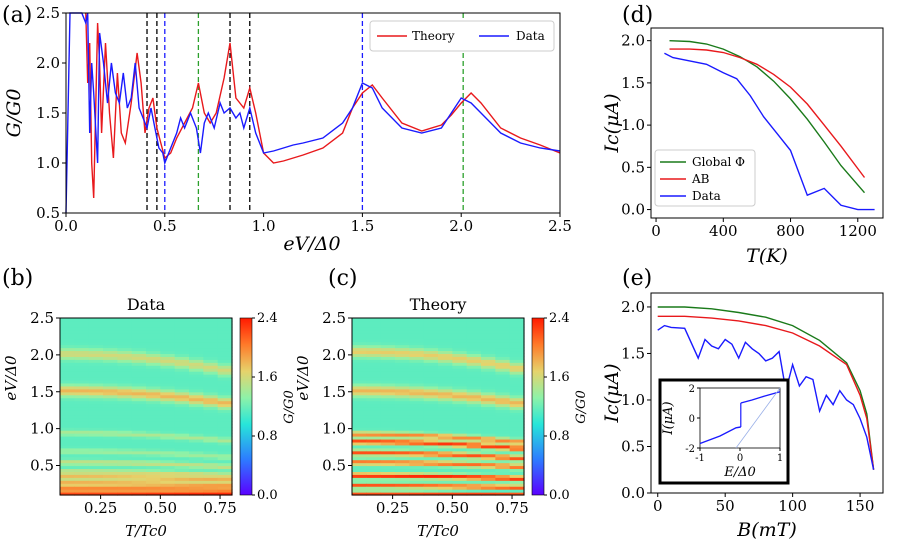  Describe the element at coordinates (725, 506) in the screenshot. I see `x-tick-label: 50` at that location.